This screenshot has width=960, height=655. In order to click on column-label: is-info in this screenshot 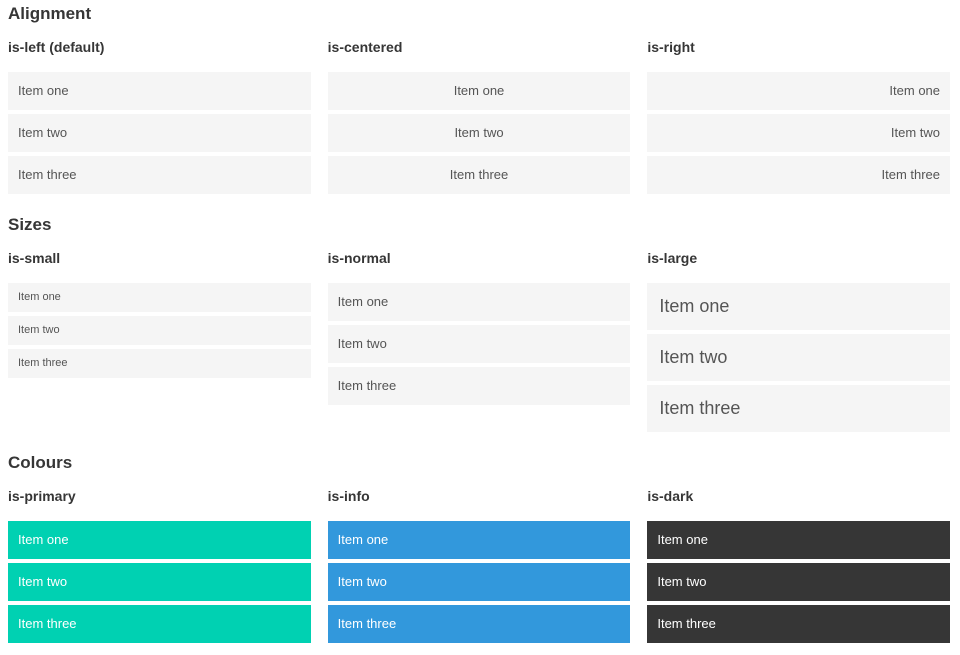, I will do `click(348, 496)`.